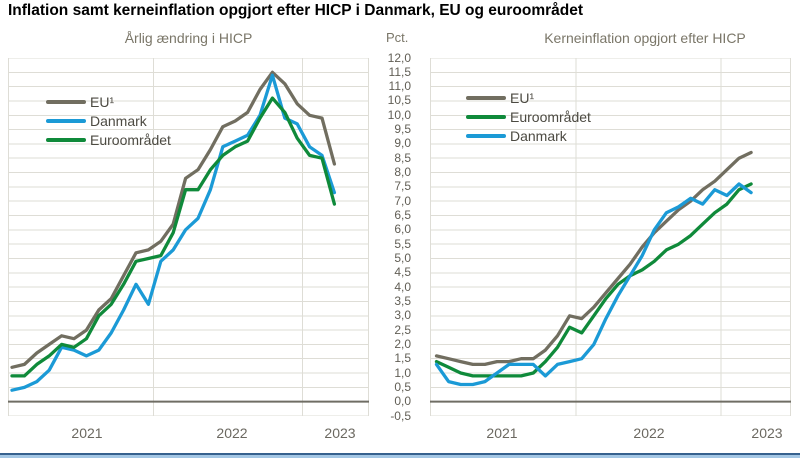 The width and height of the screenshot is (800, 458). What do you see at coordinates (400, 415) in the screenshot?
I see `y-tick-label: -0,5` at bounding box center [400, 415].